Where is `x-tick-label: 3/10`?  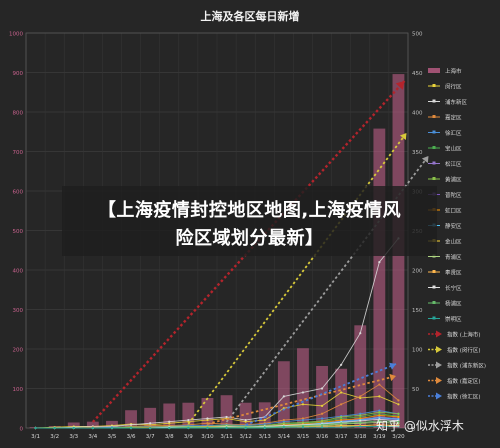
x-tick-label: 3/10 is located at coordinates (207, 437).